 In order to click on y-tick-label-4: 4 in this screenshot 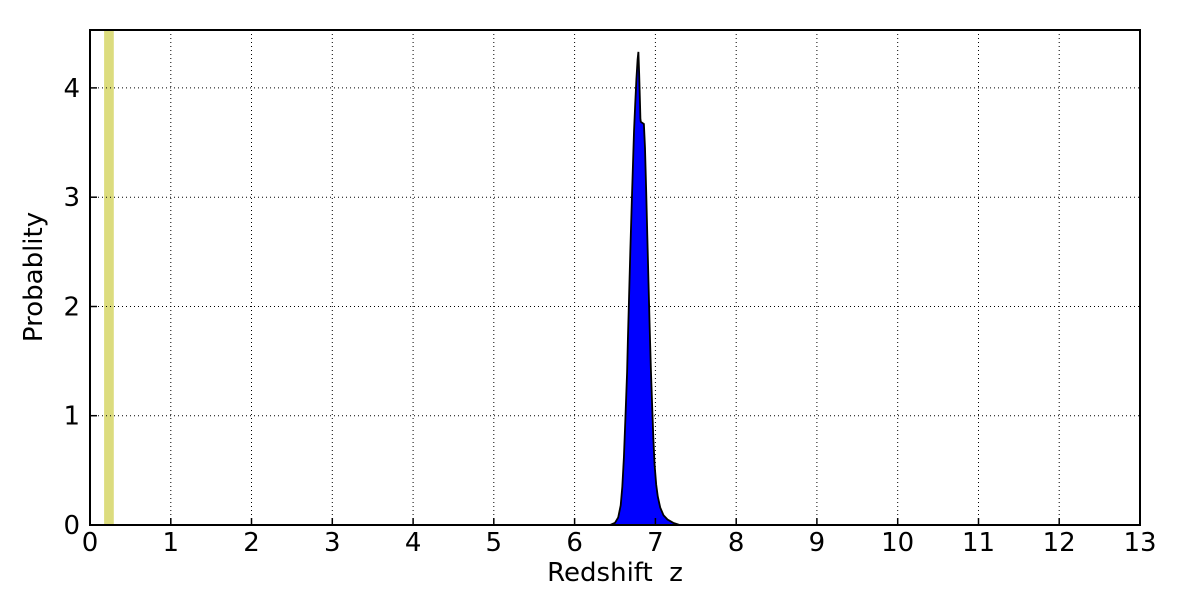, I will do `click(71, 89)`.